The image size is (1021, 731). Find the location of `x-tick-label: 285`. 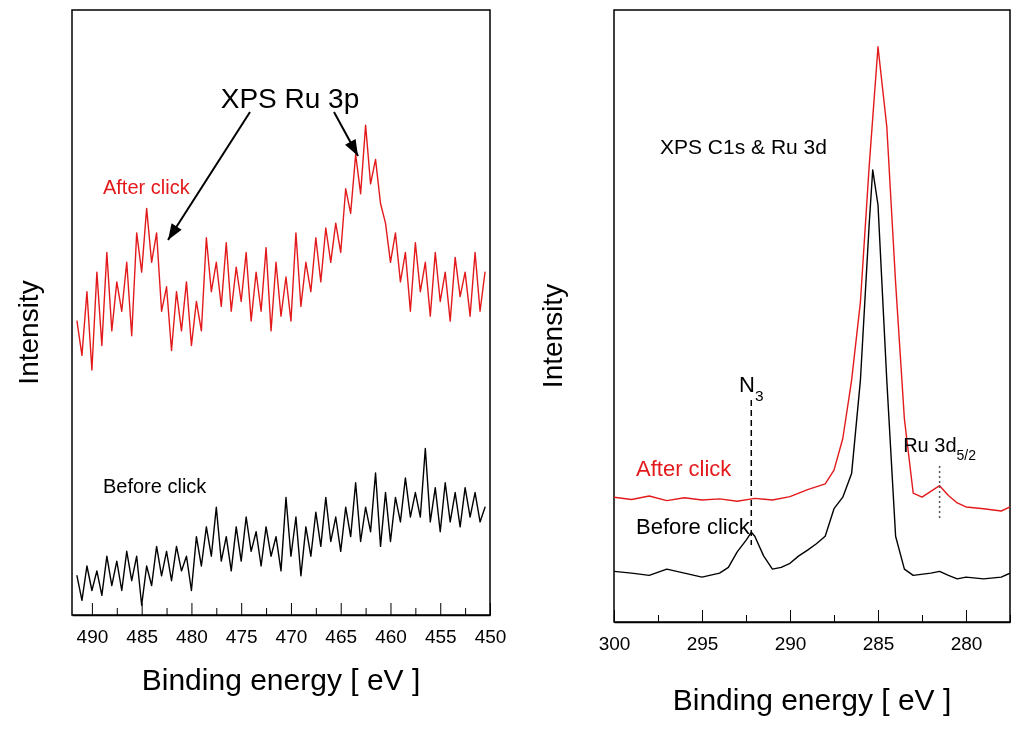

x-tick-label: 285 is located at coordinates (878, 643).